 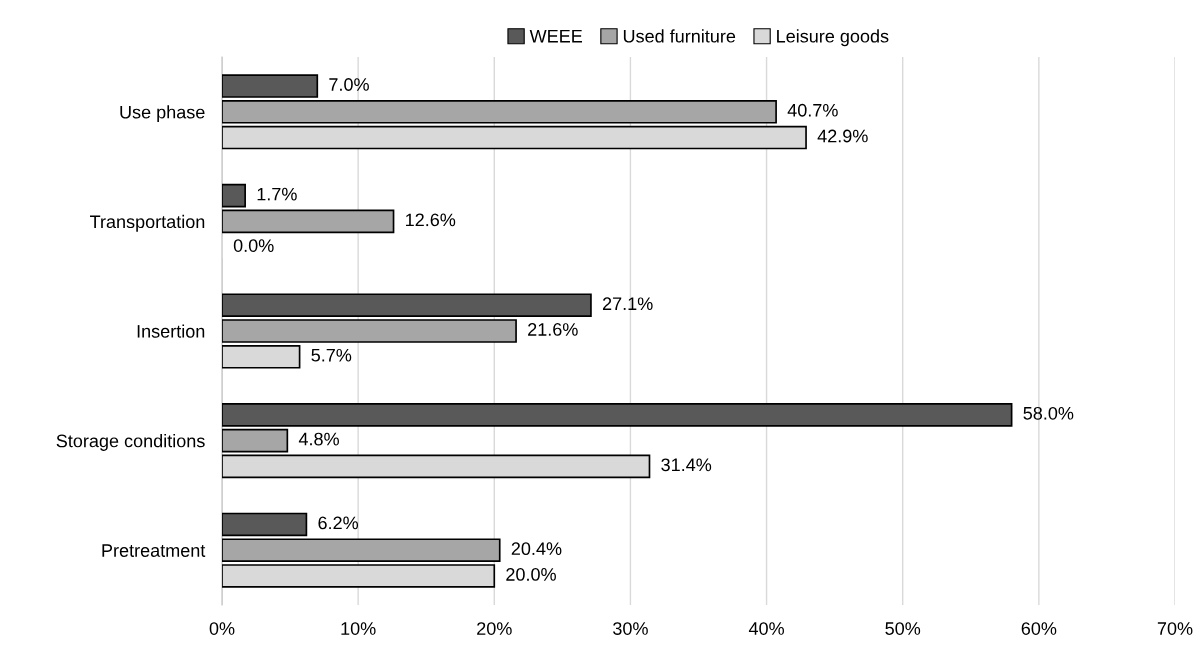 What do you see at coordinates (494, 628) in the screenshot?
I see `x-tick-label: 20%` at bounding box center [494, 628].